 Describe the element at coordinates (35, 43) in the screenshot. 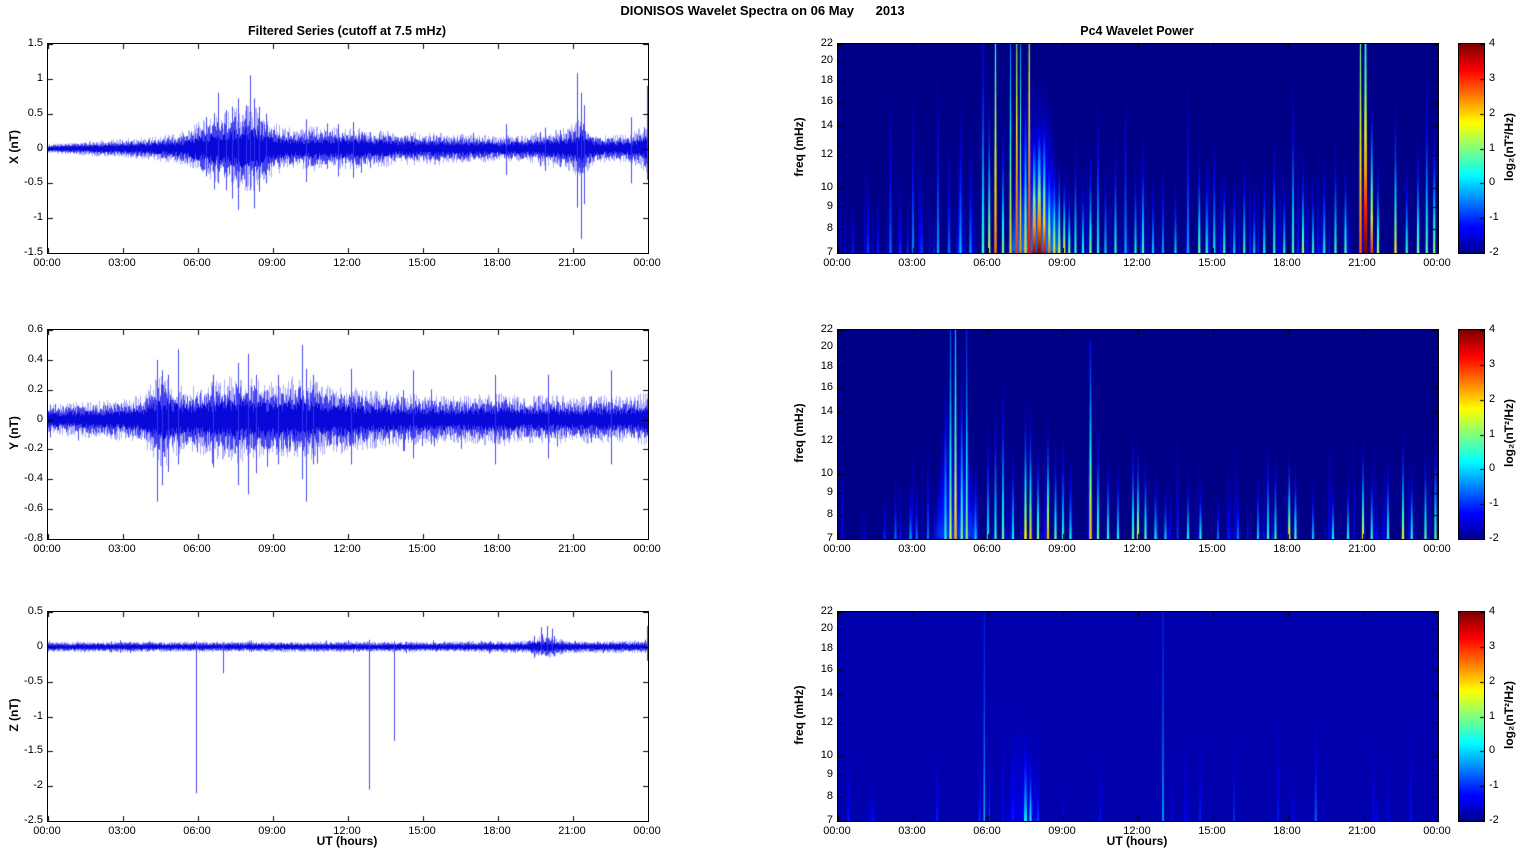

I see `y-tick-label: 1.5` at that location.